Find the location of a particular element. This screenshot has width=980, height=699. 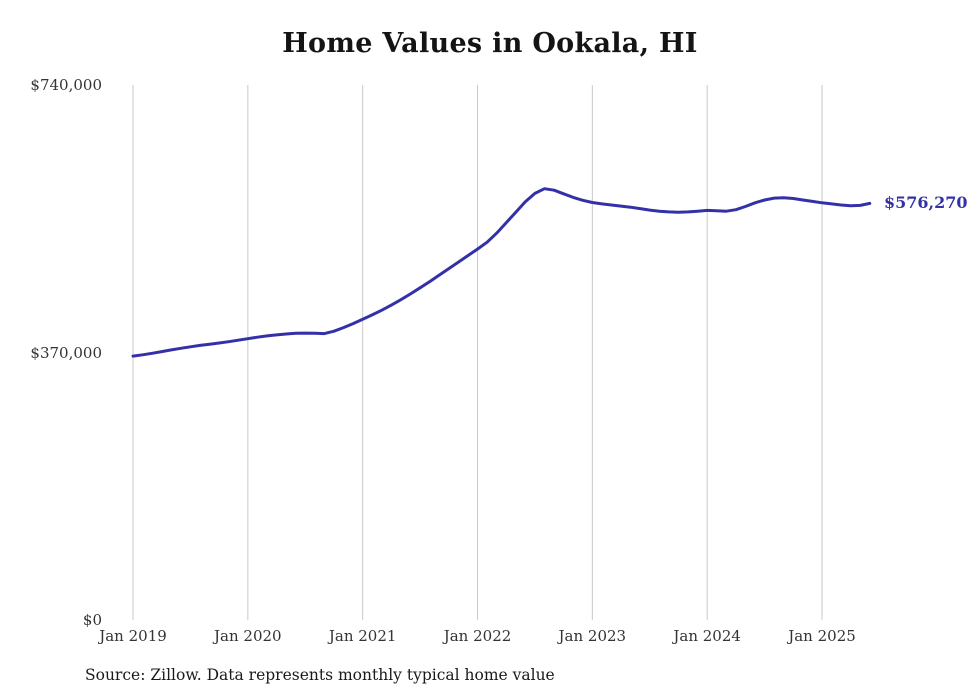

y-tick-label: $0 is located at coordinates (92, 620).